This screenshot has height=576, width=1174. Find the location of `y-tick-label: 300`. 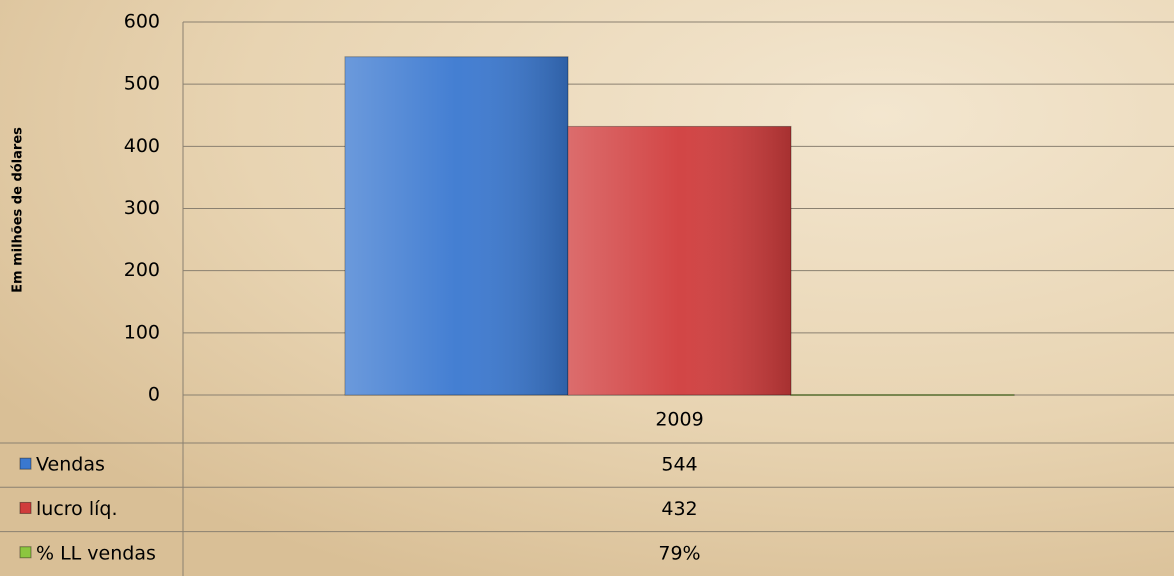

y-tick-label: 300 is located at coordinates (142, 208).